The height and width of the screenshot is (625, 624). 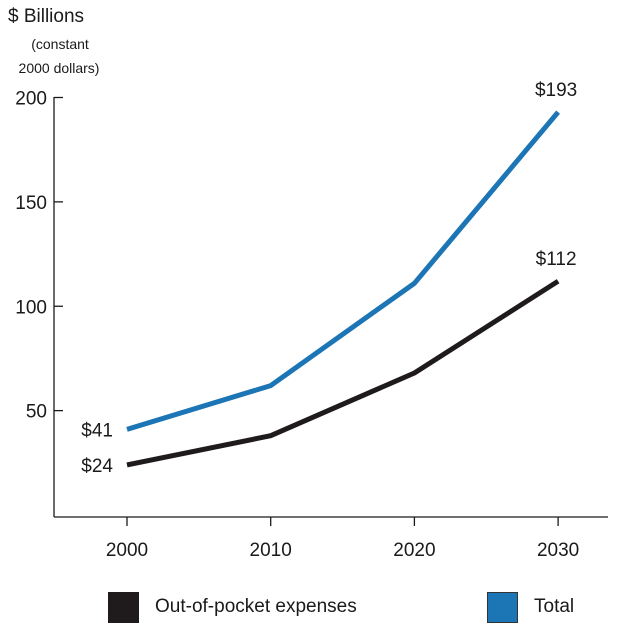 I want to click on legend-item-oop: Out-of-pocket expenses, so click(x=232, y=607).